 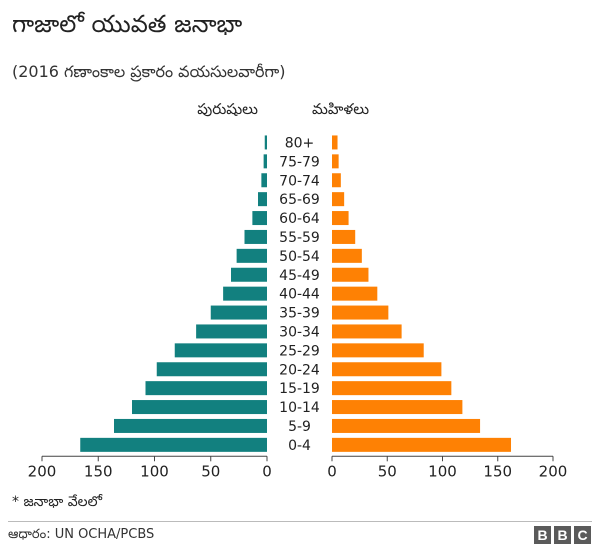 I want to click on age-group-label: 20-24, so click(x=299, y=370).